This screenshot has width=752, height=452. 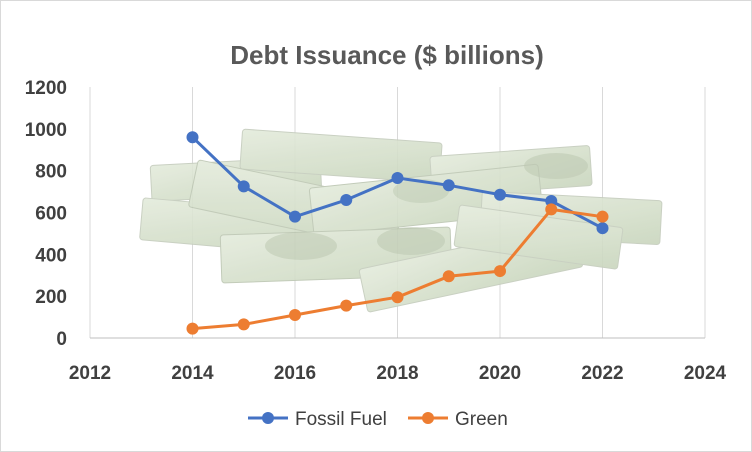 I want to click on y-tick-label: 600, so click(x=51, y=214).